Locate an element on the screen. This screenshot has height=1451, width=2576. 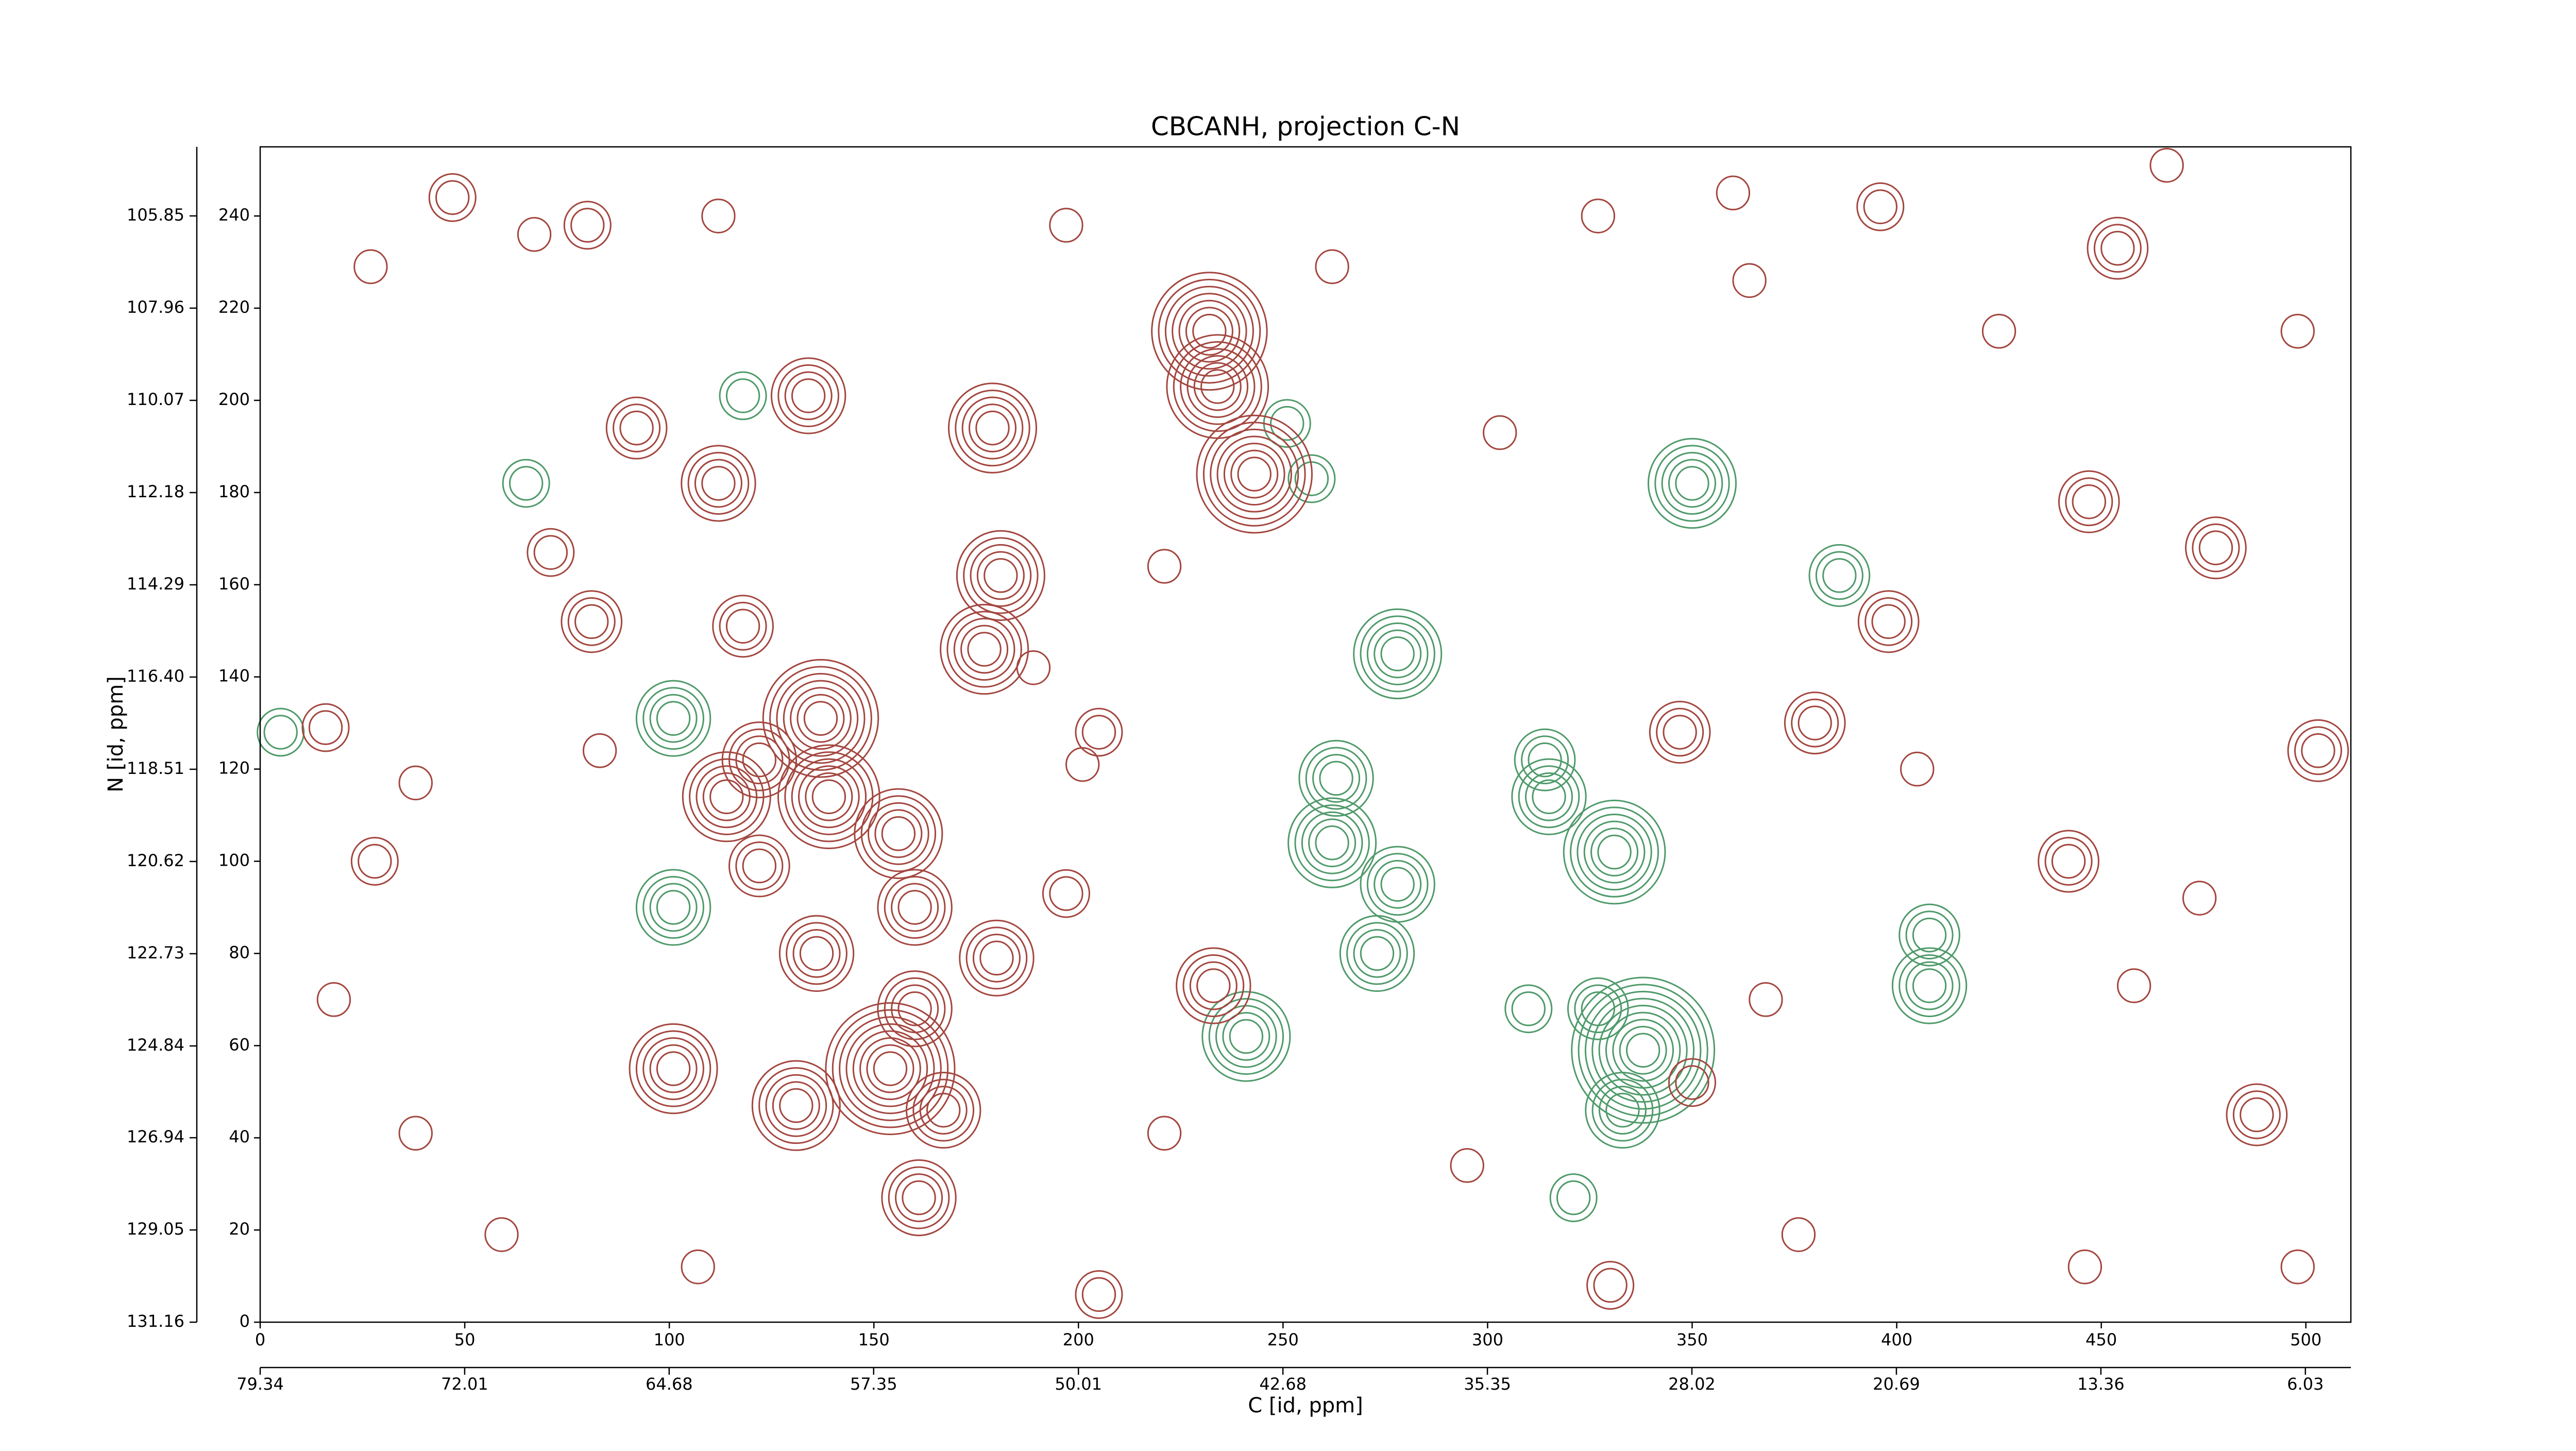
x2-tick-label: 20.69 is located at coordinates (1896, 1384).